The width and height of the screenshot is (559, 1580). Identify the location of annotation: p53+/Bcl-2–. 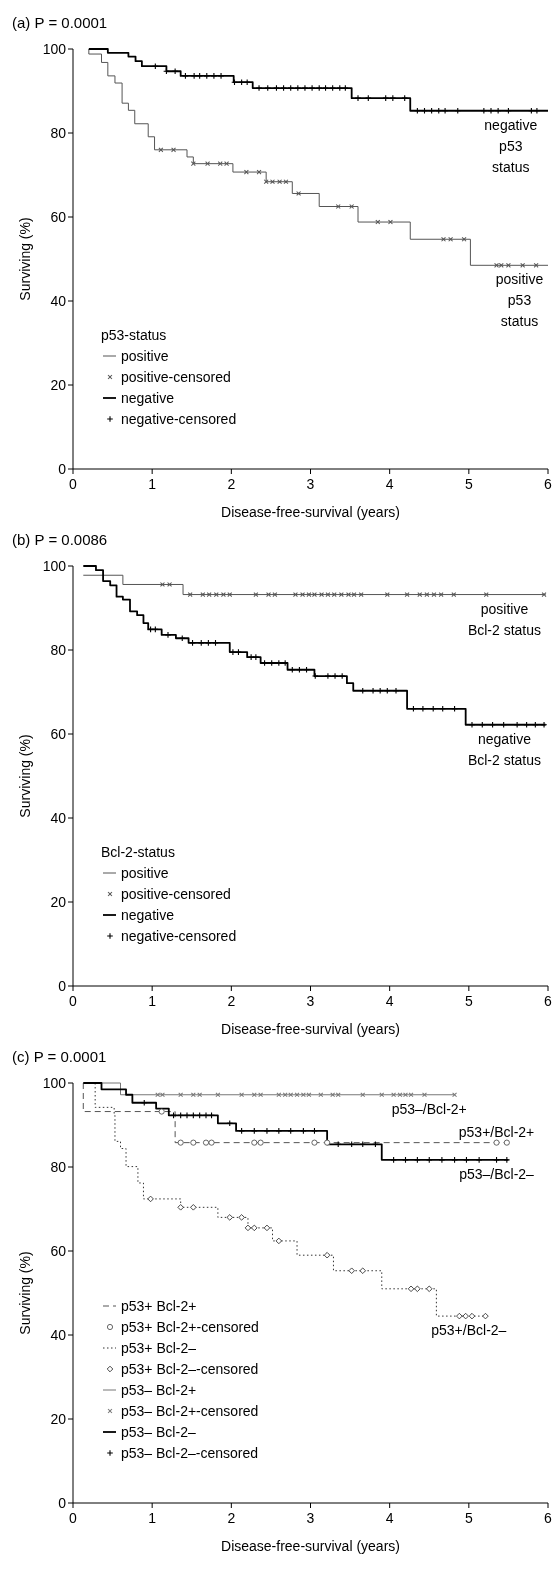
(469, 1330).